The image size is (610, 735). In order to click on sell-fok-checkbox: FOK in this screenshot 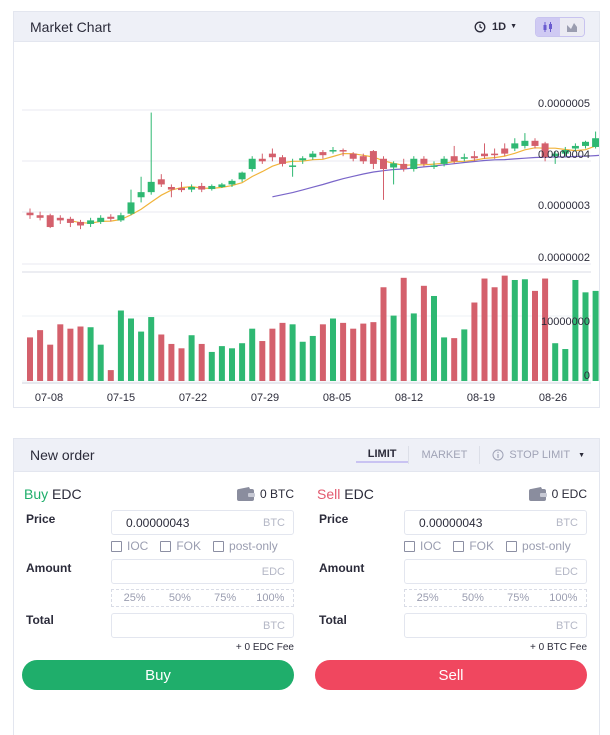, I will do `click(473, 546)`.